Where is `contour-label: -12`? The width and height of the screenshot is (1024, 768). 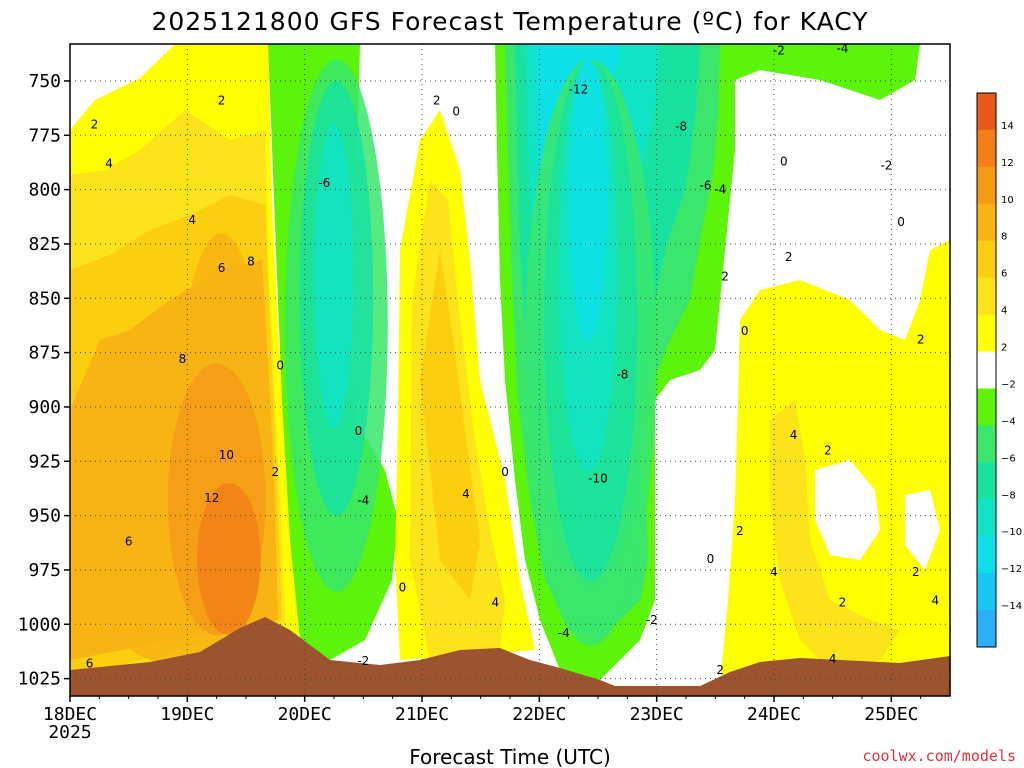
contour-label: -12 is located at coordinates (579, 90).